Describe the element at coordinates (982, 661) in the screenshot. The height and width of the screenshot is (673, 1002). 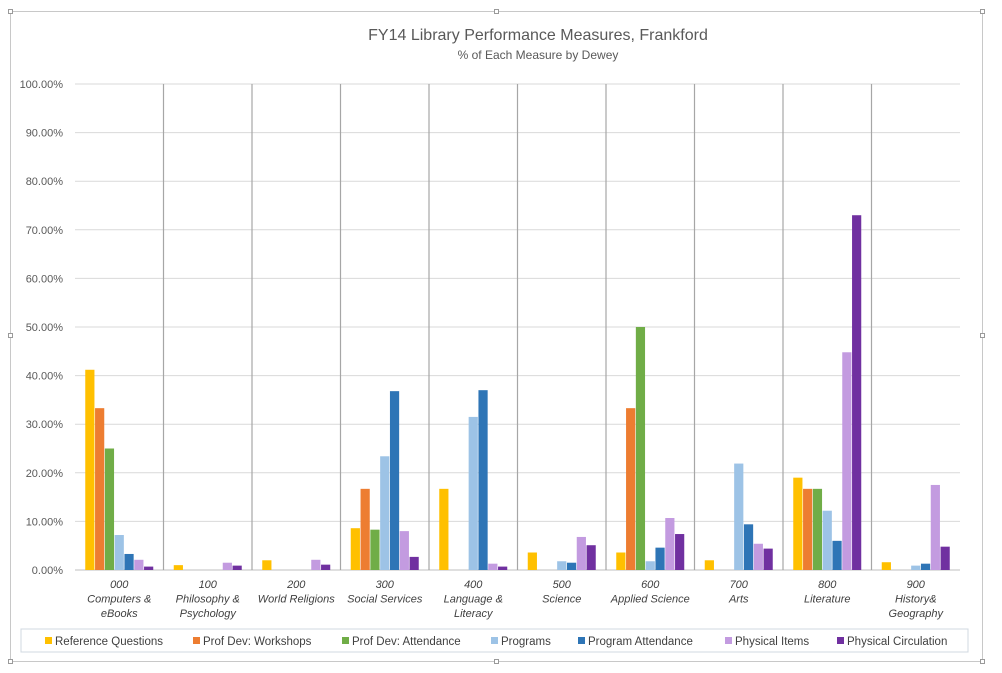
I see `resize-handle-bottom-right` at that location.